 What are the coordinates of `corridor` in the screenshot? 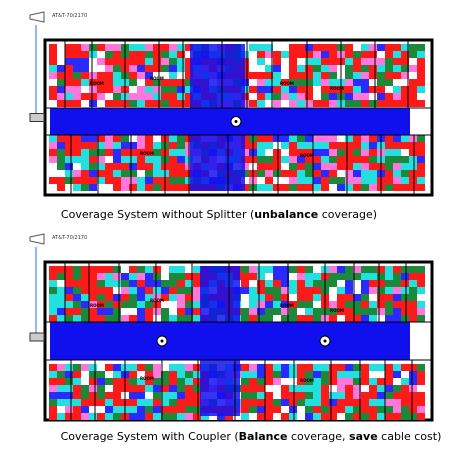 It's located at (220, 341).